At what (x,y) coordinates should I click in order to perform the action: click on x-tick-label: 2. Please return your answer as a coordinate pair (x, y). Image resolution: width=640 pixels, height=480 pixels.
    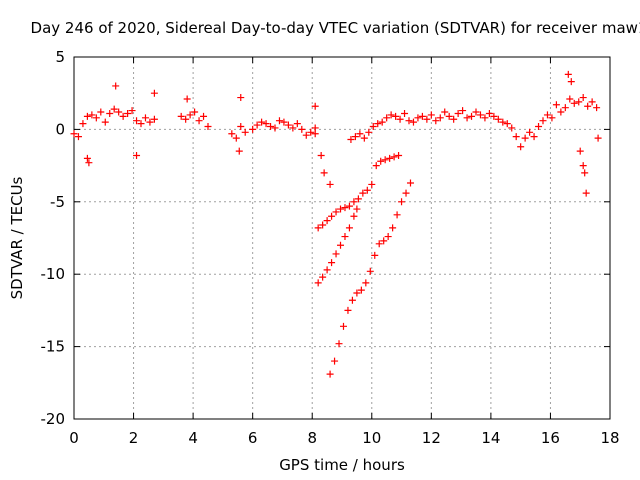
    Looking at the image, I should click on (134, 438).